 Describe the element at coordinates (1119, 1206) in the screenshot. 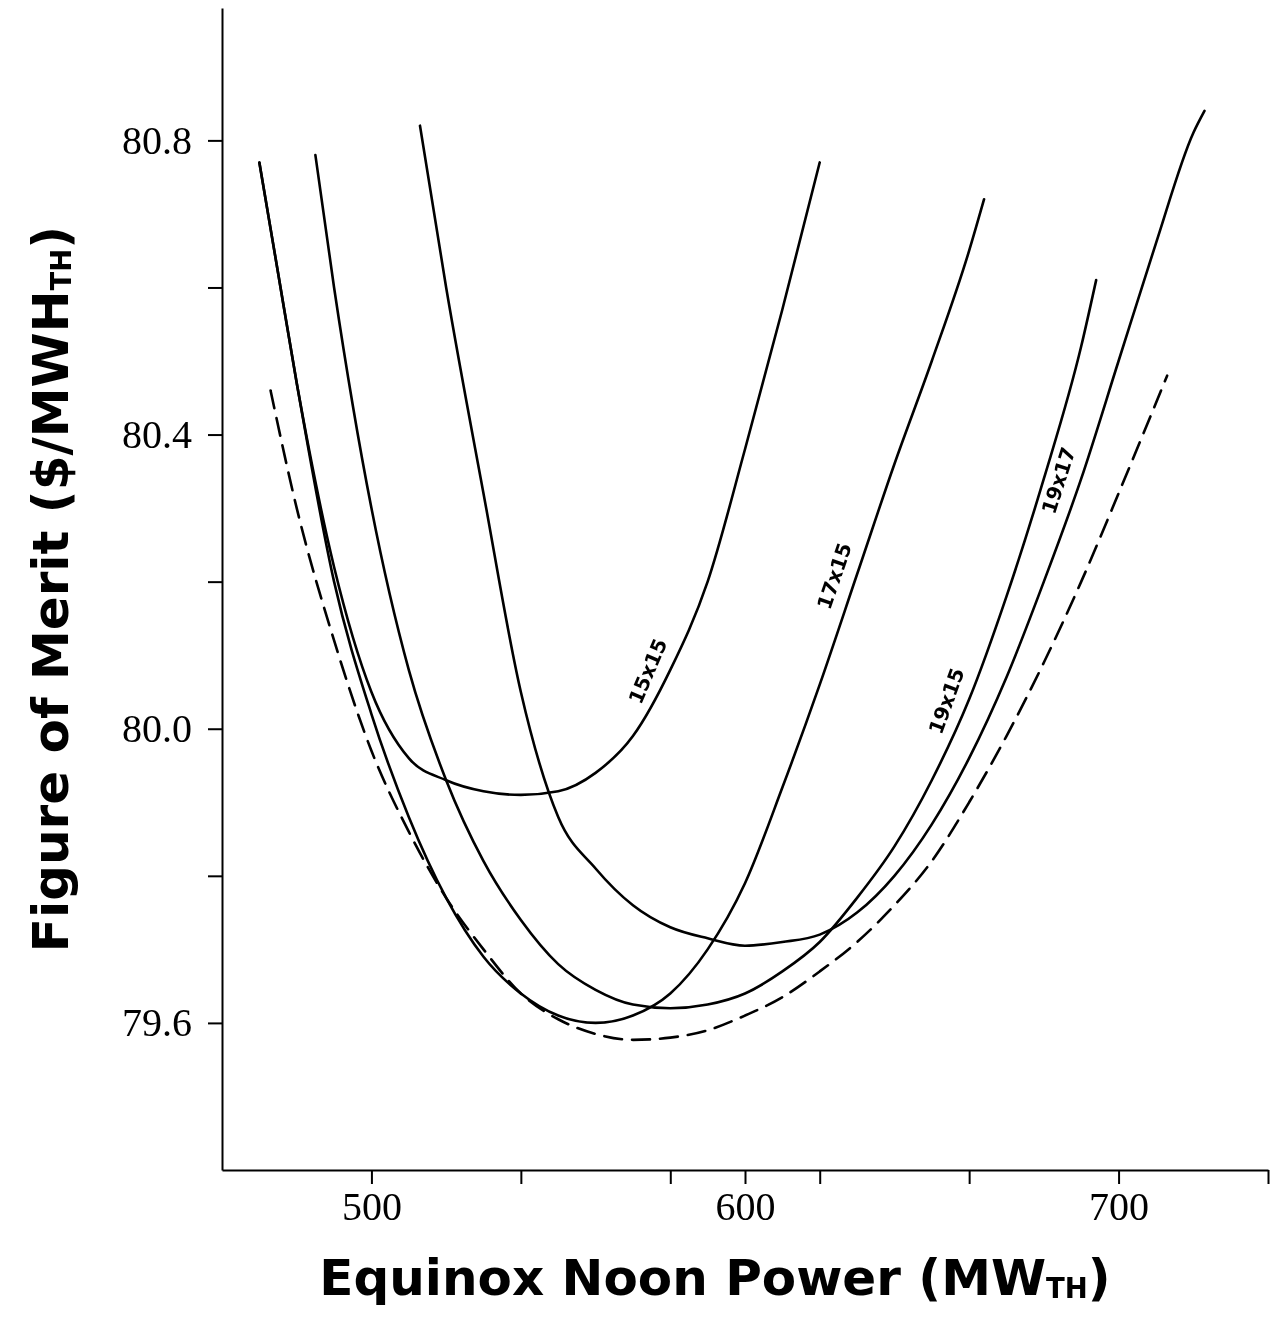

I see `x-tick-label: 700` at that location.